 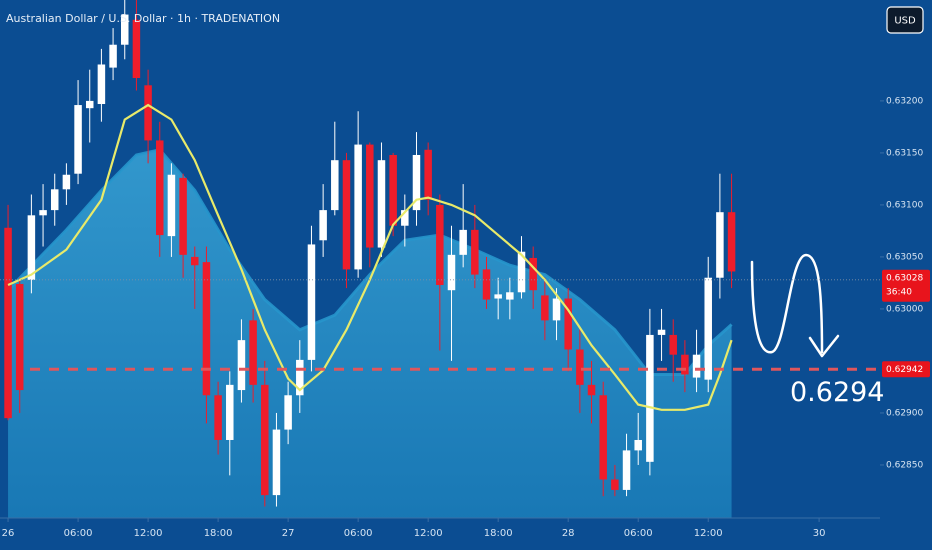 What do you see at coordinates (568, 533) in the screenshot?
I see `x-tick-label: 28` at bounding box center [568, 533].